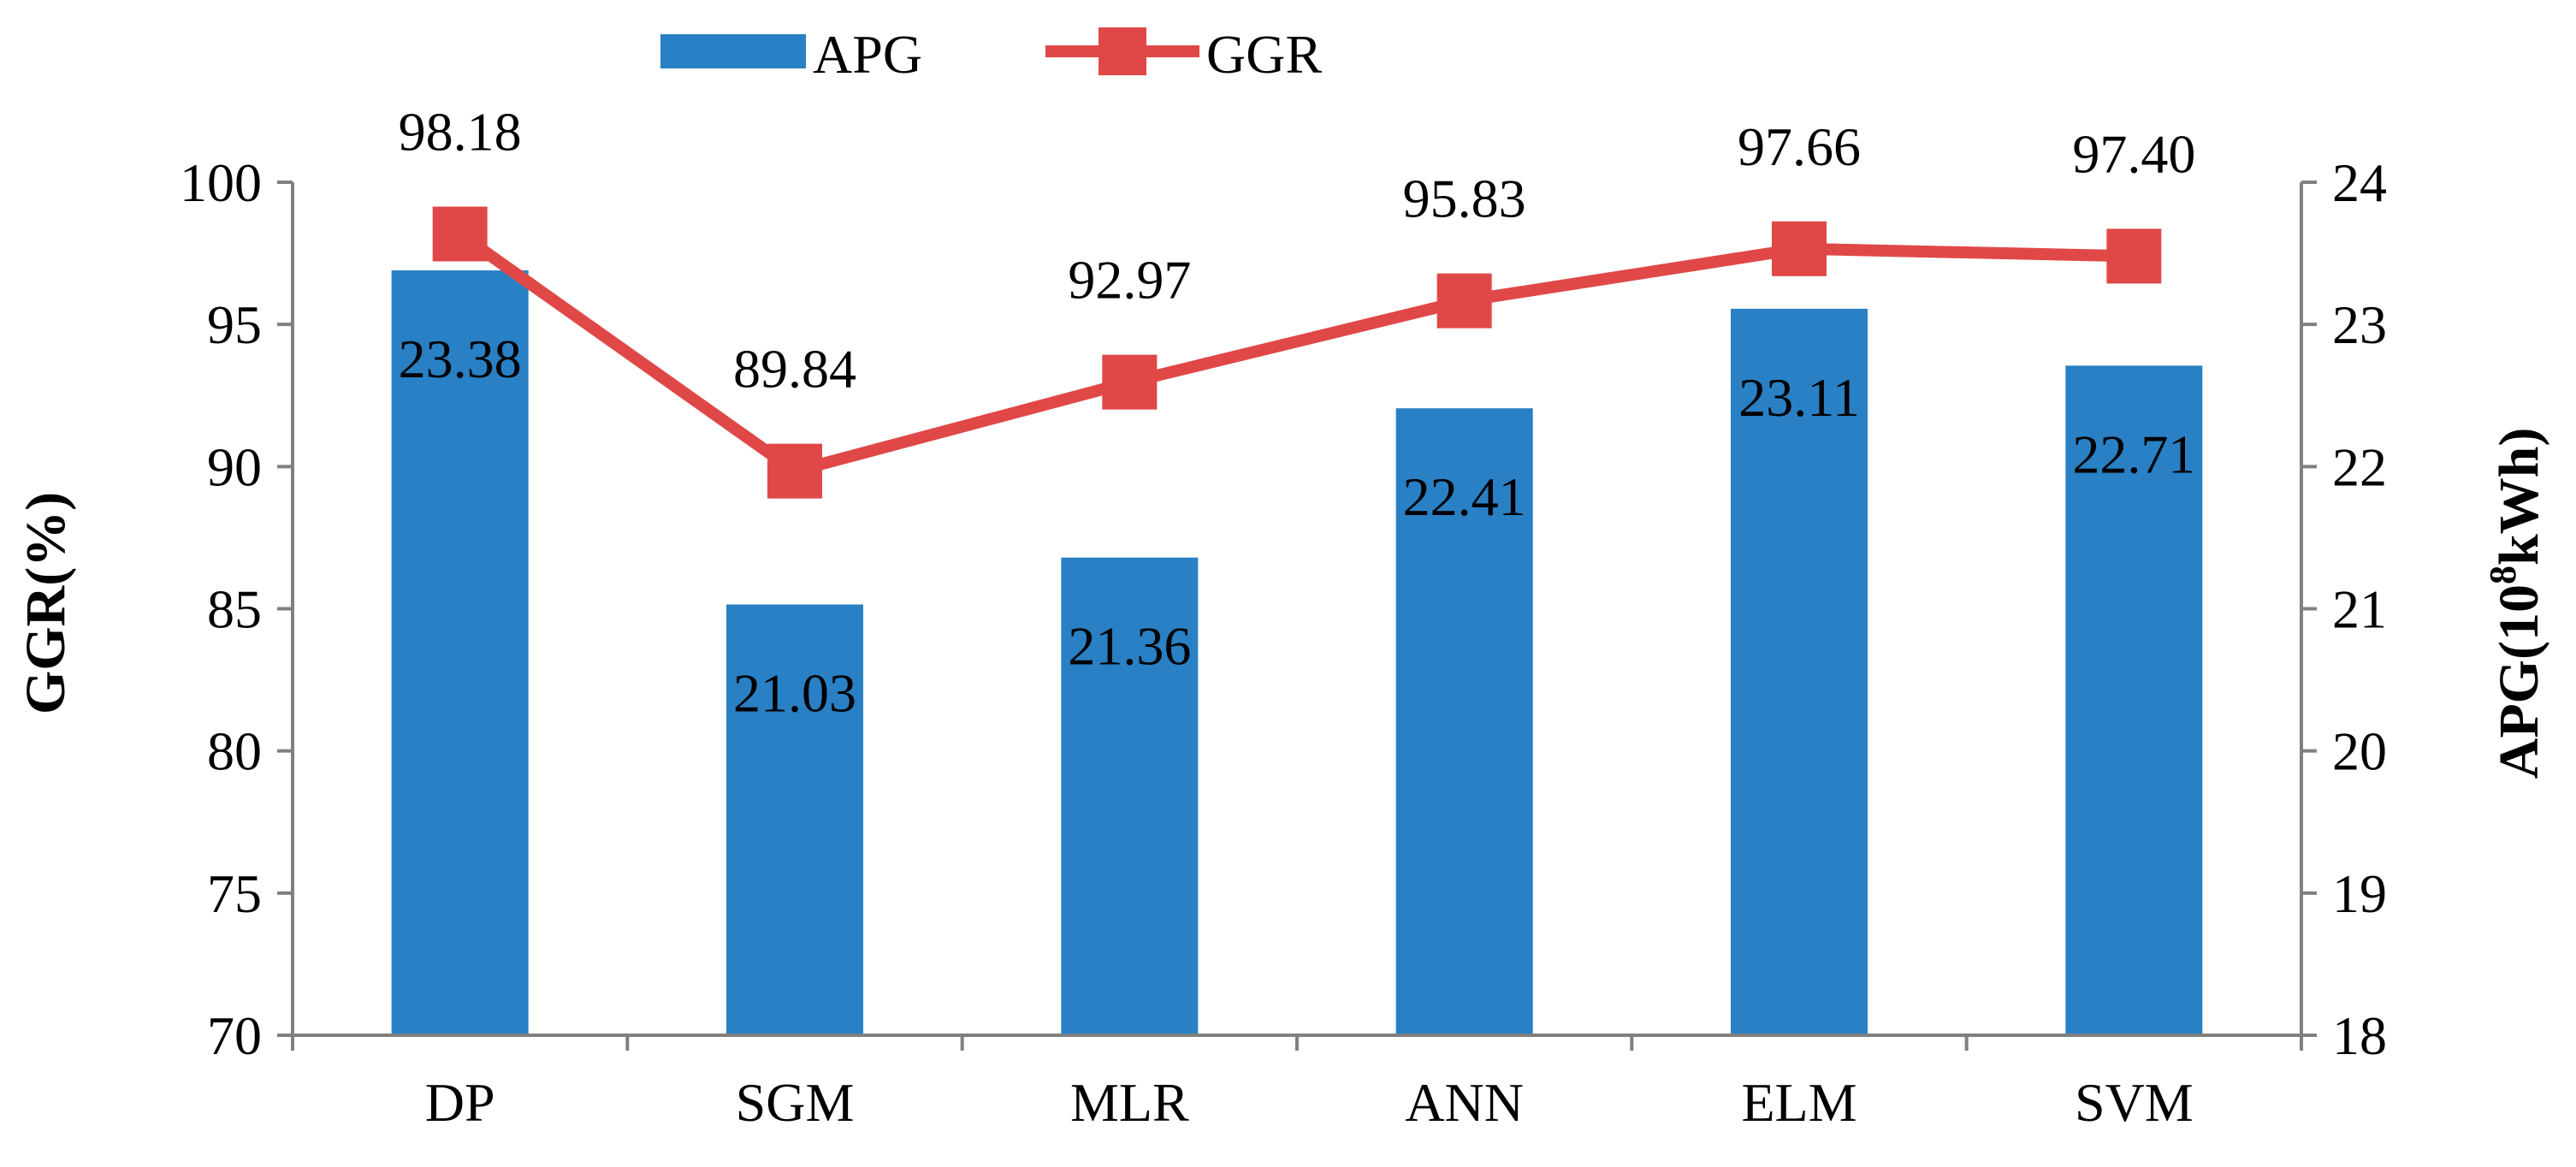  I want to click on right-axis-title-prefix: APG(10, so click(2519, 682).